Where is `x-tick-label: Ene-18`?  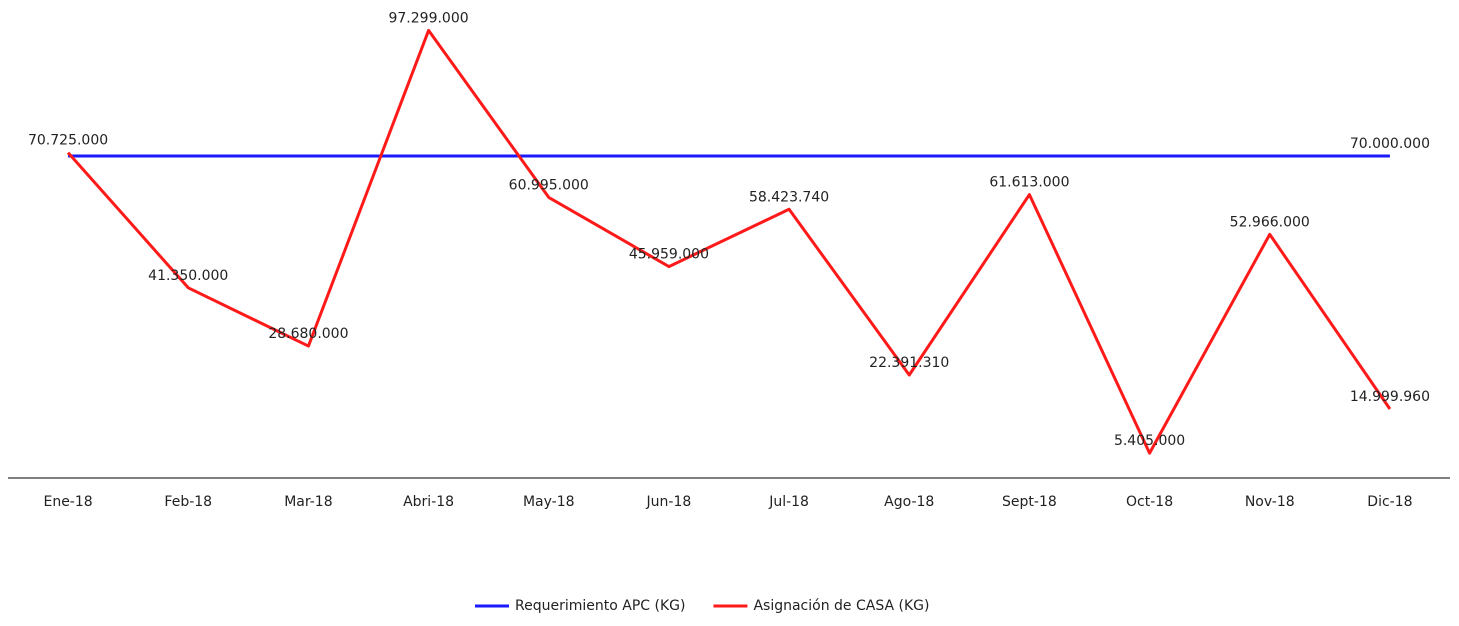
x-tick-label: Ene-18 is located at coordinates (67, 502).